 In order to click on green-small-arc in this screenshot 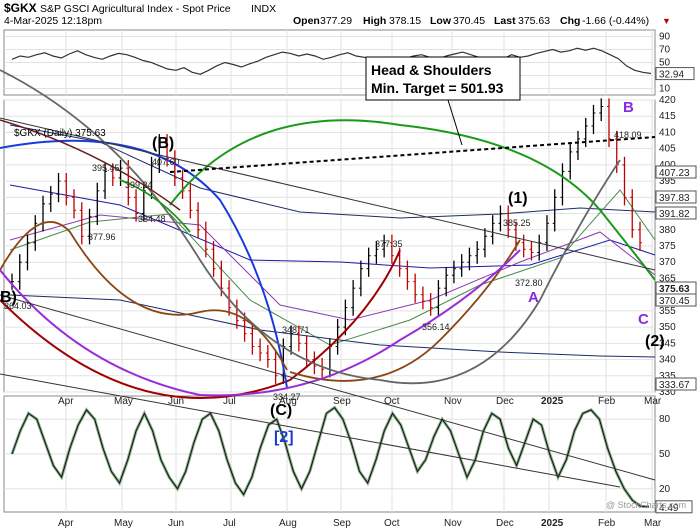, I will do `click(155, 206)`.